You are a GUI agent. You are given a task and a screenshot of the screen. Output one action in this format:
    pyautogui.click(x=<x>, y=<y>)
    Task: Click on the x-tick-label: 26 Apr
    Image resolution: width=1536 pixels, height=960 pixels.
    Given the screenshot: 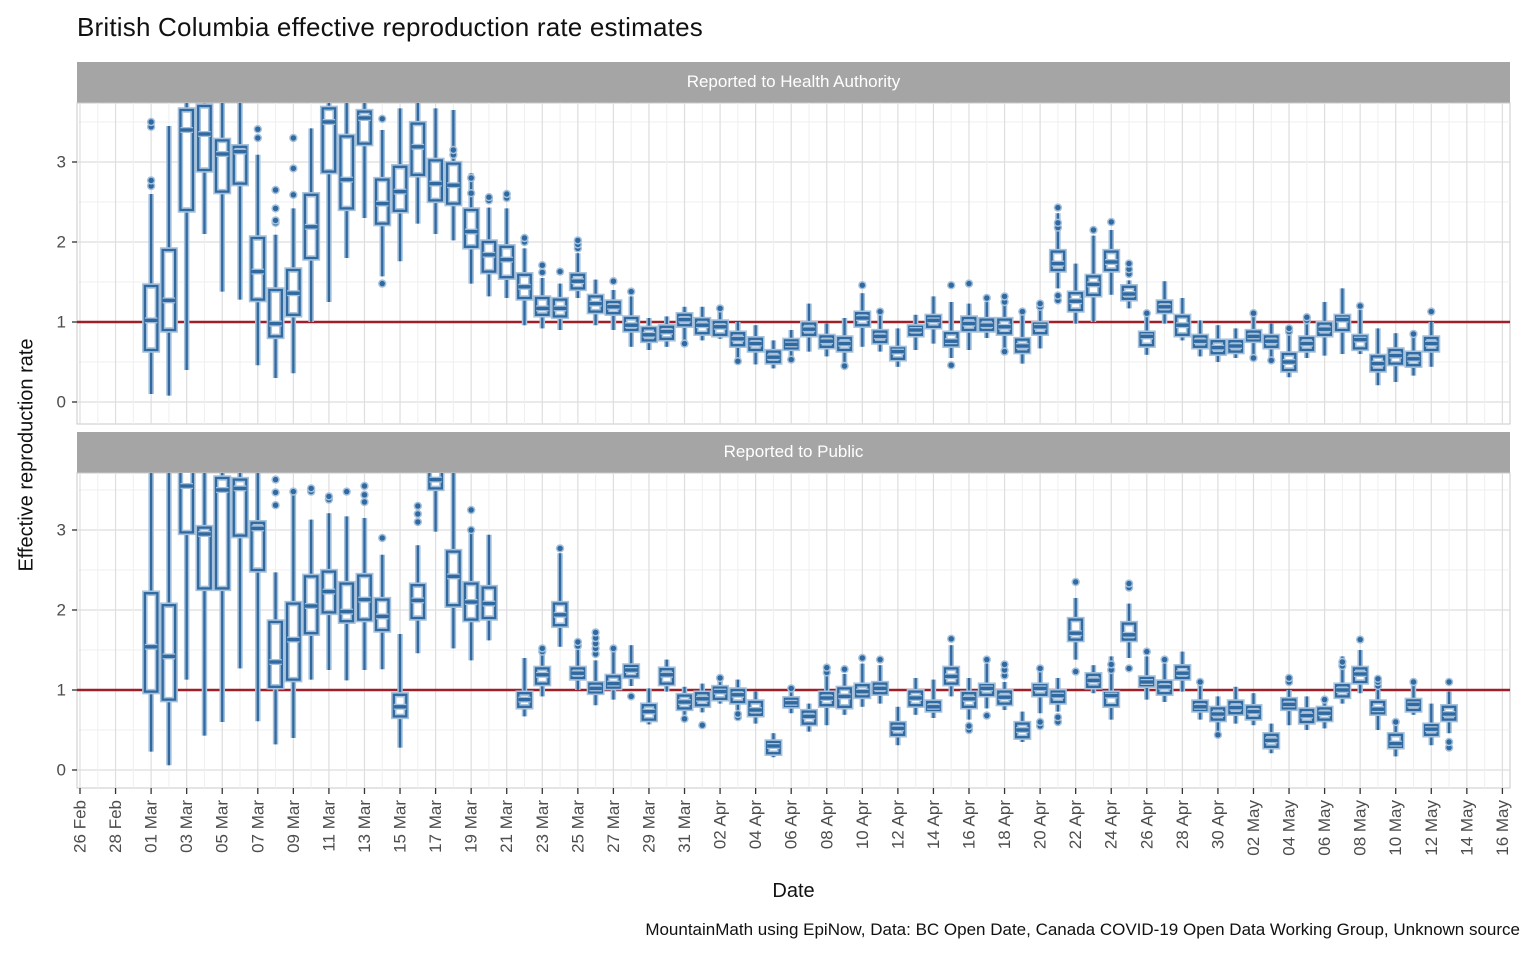 What is the action you would take?
    pyautogui.click(x=1146, y=824)
    